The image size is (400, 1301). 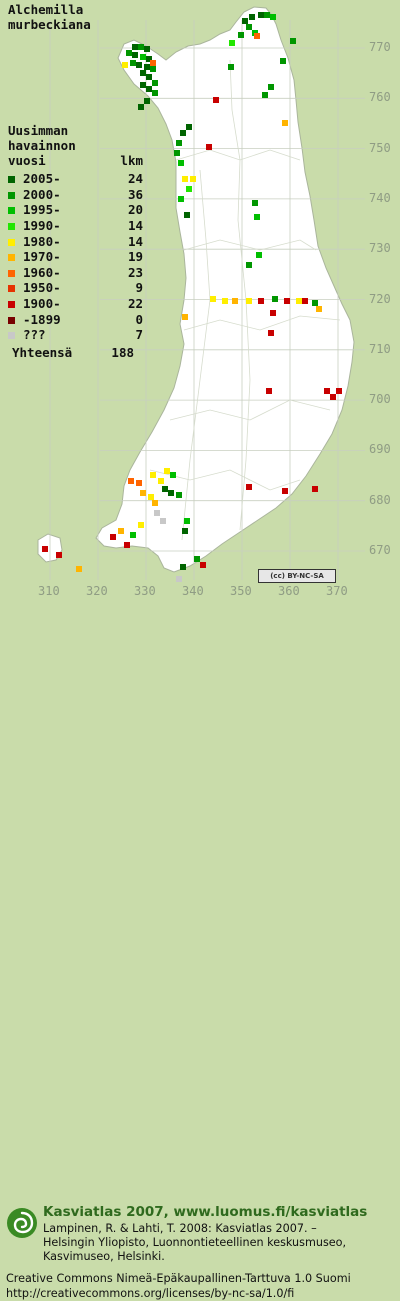 What do you see at coordinates (135, 241) in the screenshot?
I see `legend-count: 14` at bounding box center [135, 241].